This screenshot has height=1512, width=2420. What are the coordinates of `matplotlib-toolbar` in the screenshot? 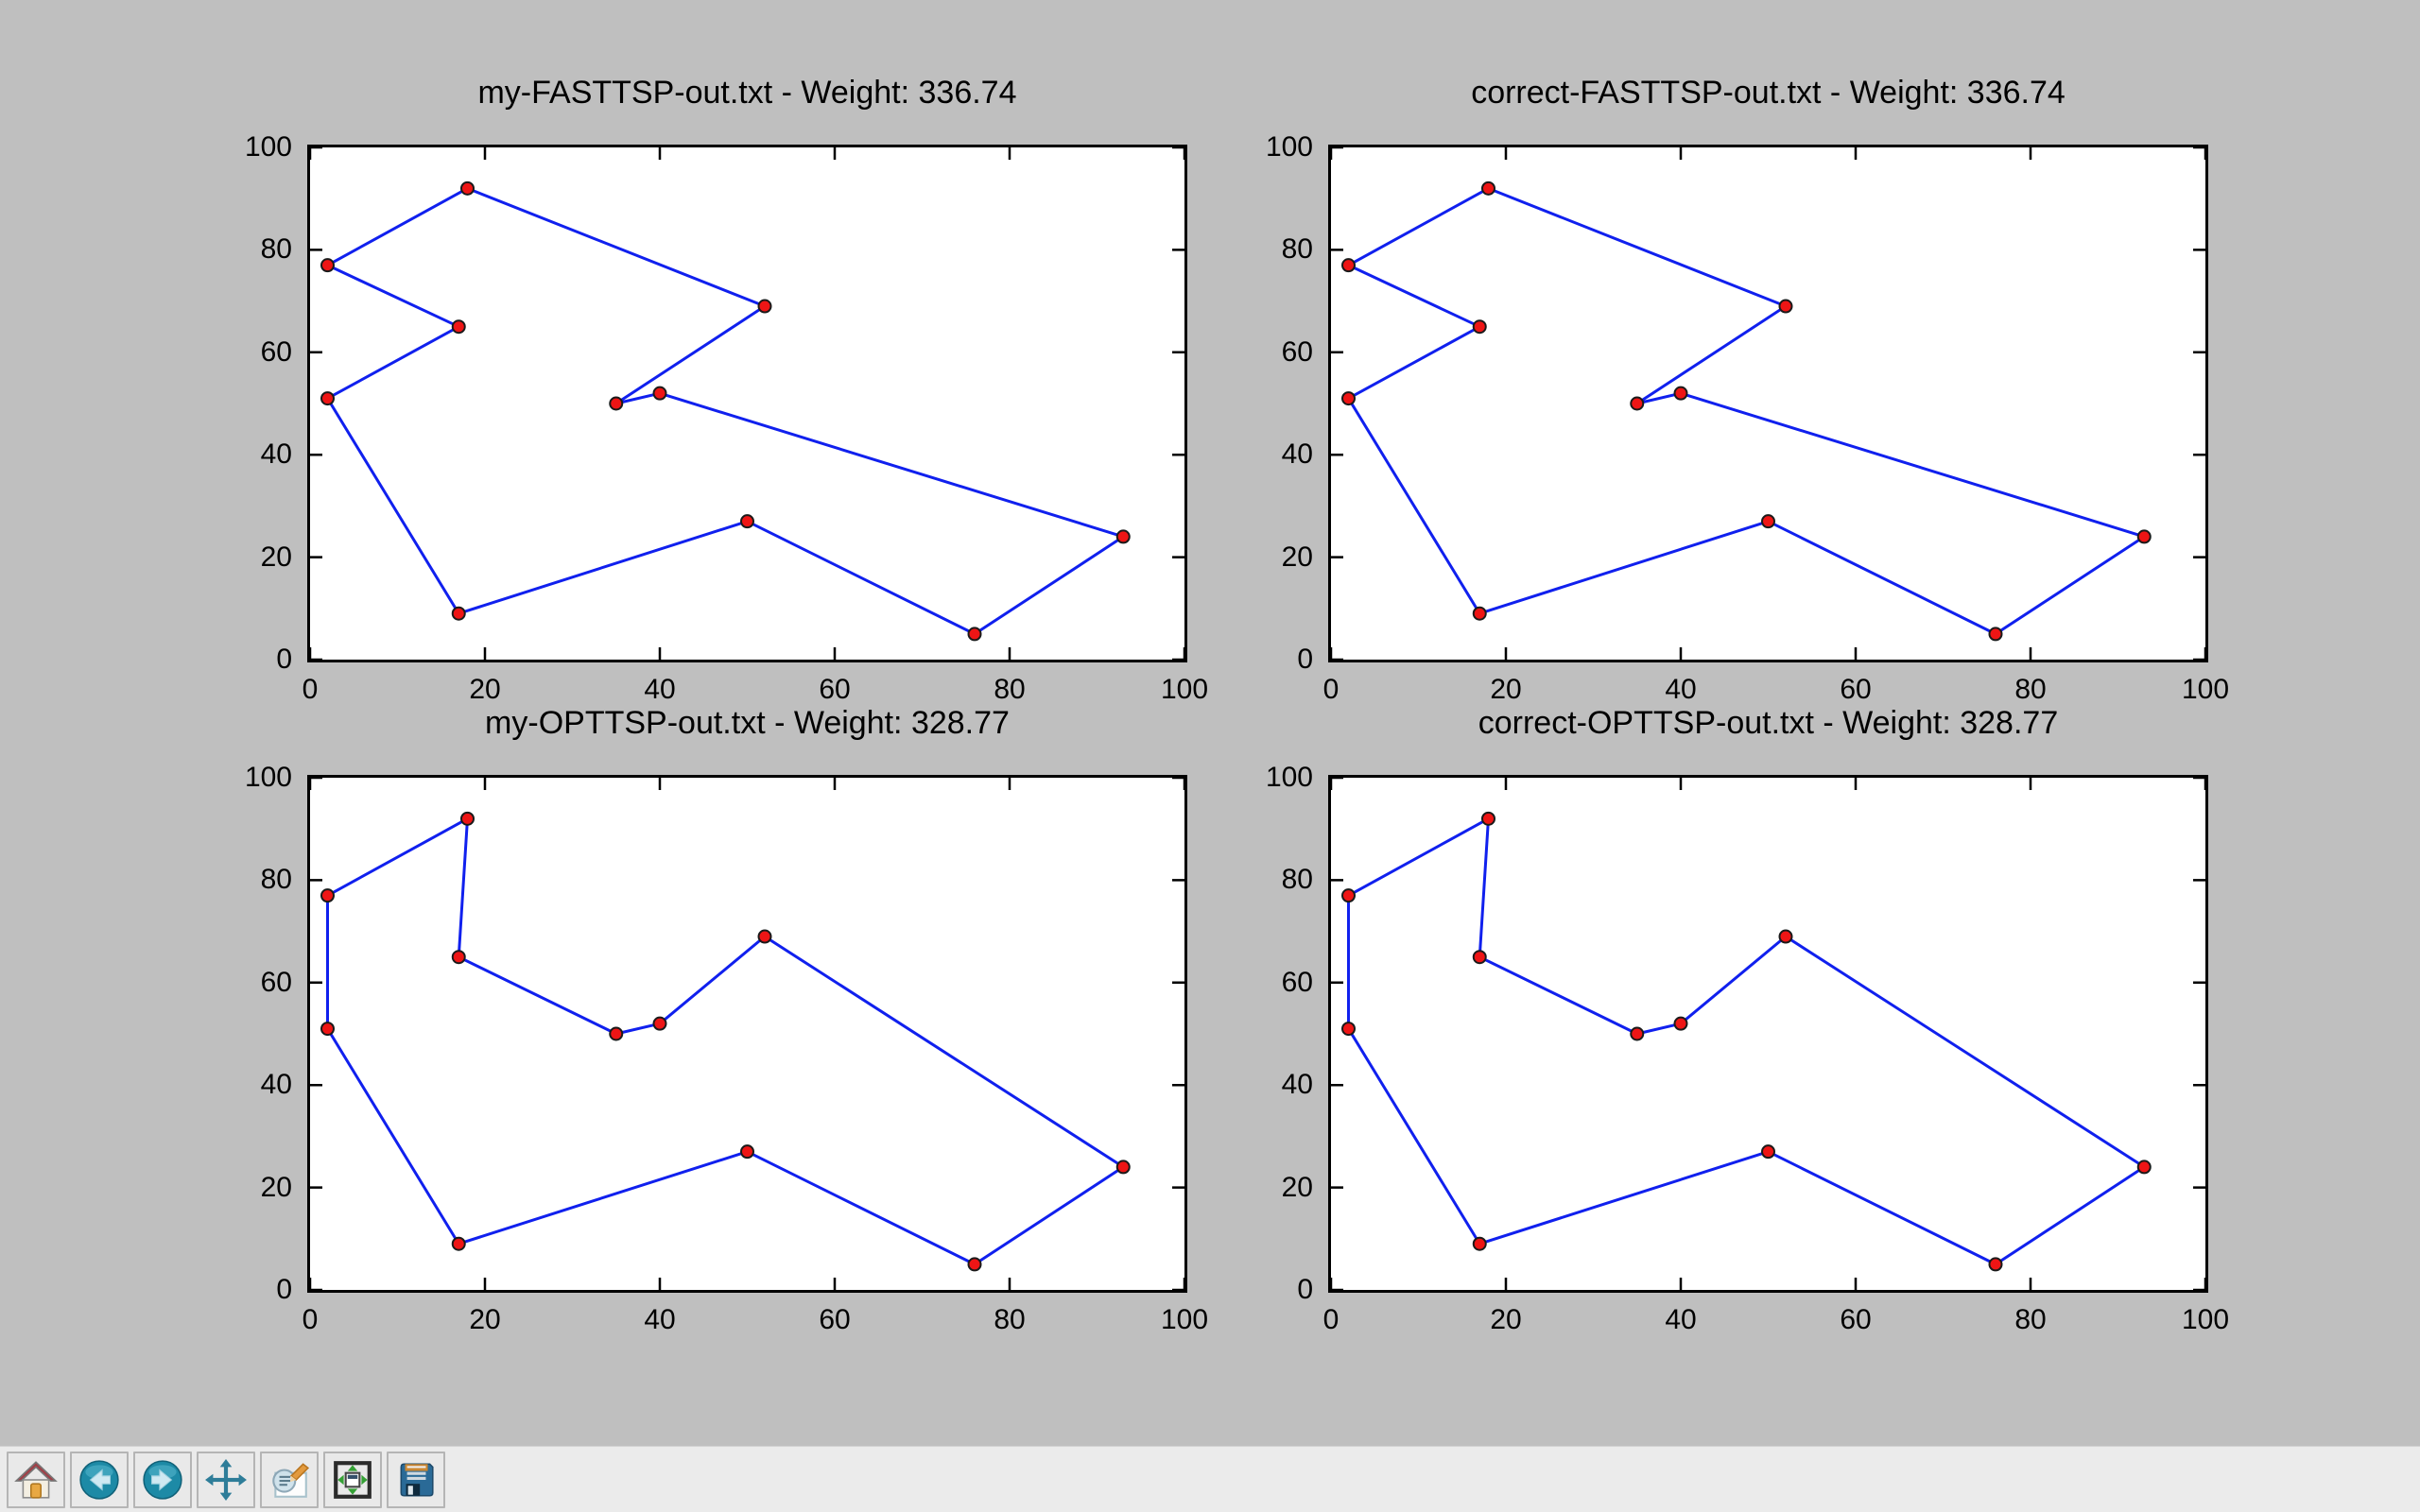 It's located at (1210, 1479).